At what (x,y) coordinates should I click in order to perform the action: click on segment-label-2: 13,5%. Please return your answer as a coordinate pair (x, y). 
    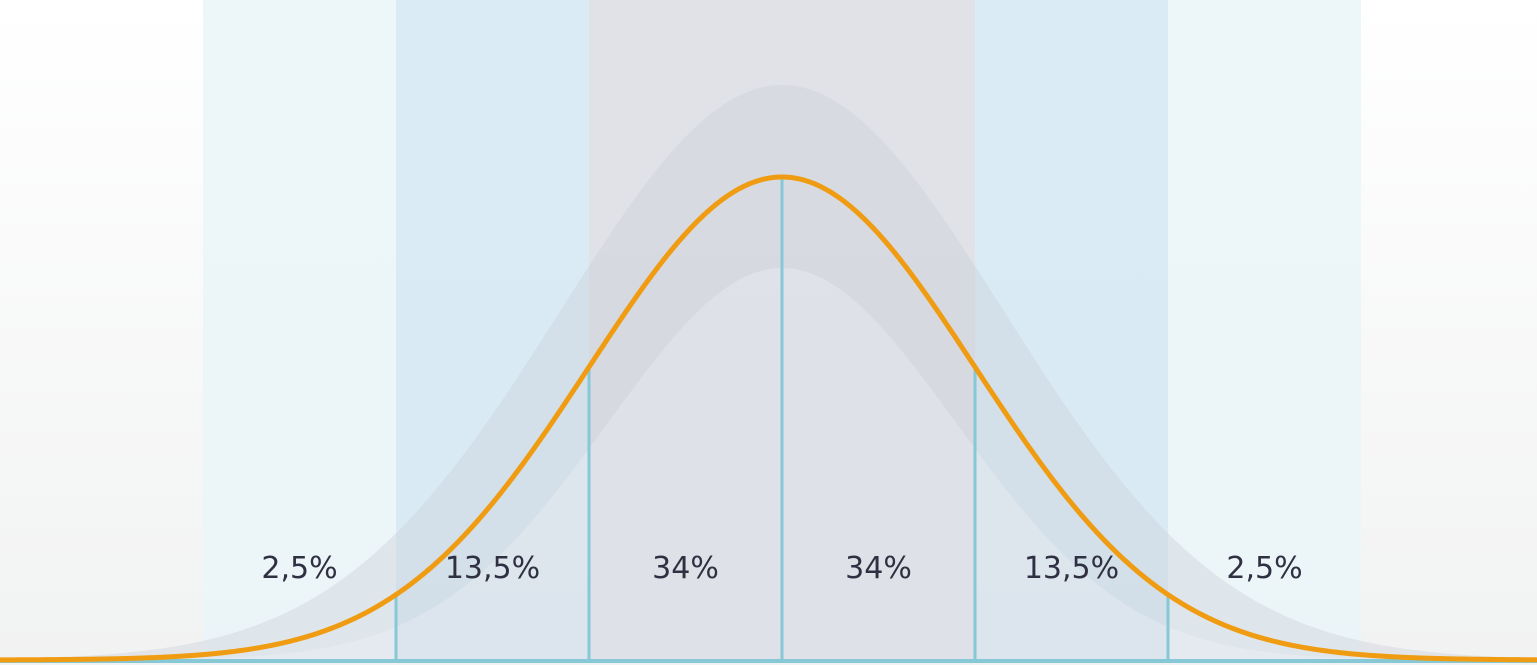
    Looking at the image, I should click on (492, 568).